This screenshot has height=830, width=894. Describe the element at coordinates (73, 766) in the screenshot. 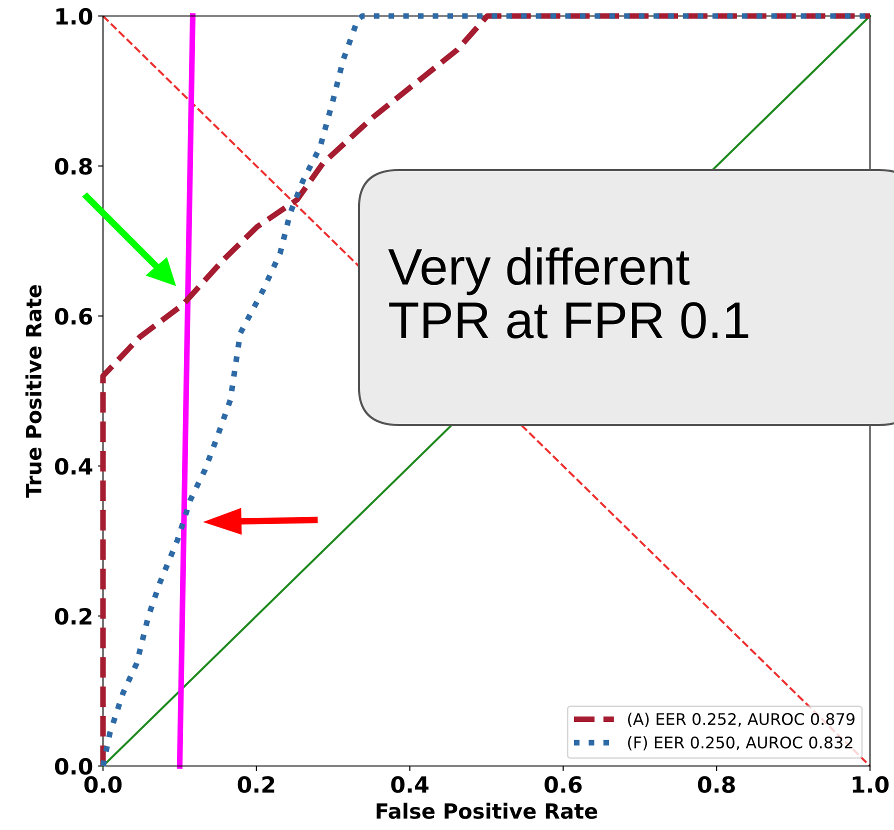

I see `y-tick-label: 0.0` at that location.